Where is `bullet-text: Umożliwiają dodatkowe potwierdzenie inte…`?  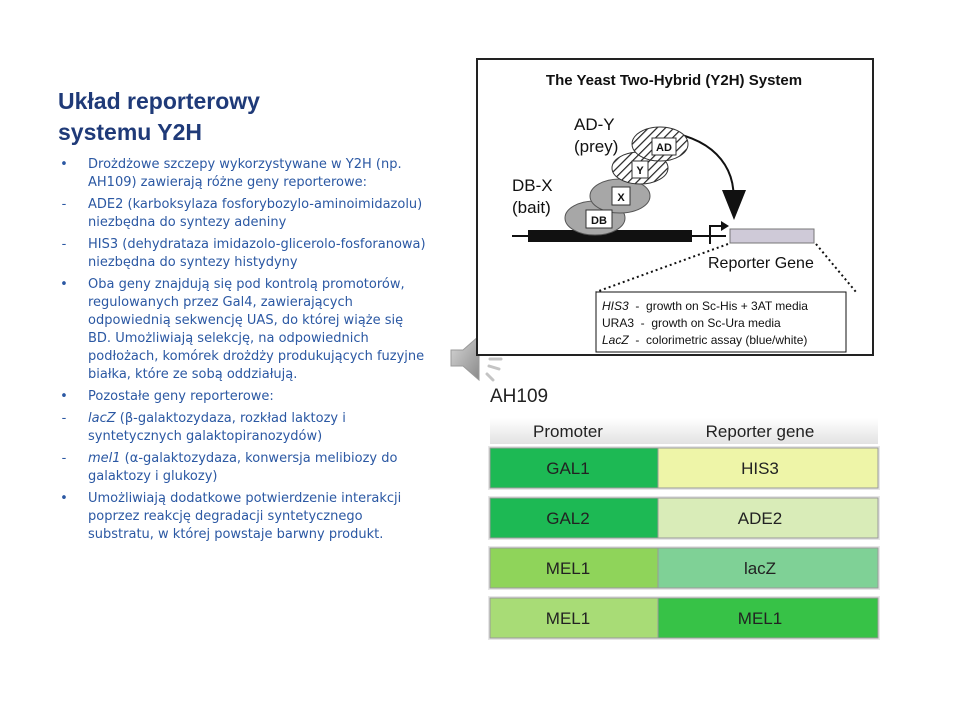
bullet-text: Umożliwiają dodatkowe potwierdzenie inte… is located at coordinates (245, 516).